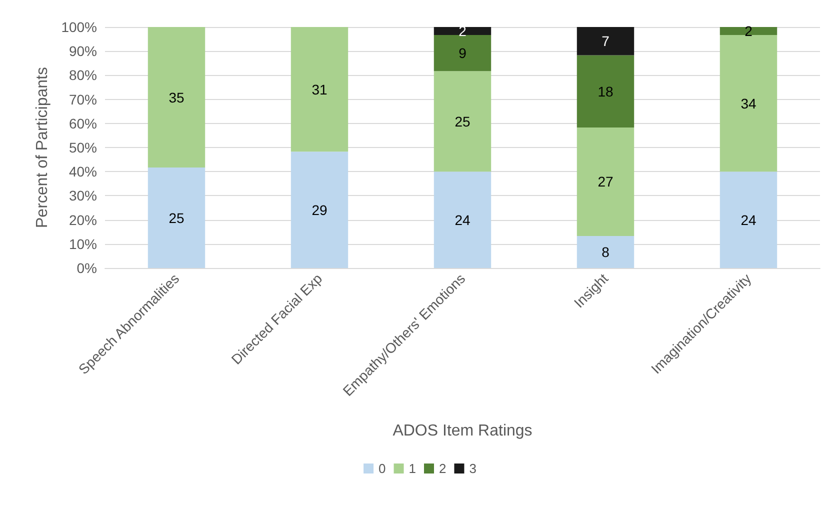 Image resolution: width=840 pixels, height=508 pixels. What do you see at coordinates (462, 431) in the screenshot?
I see `x-axis-title: ADOS Item Ratings` at bounding box center [462, 431].